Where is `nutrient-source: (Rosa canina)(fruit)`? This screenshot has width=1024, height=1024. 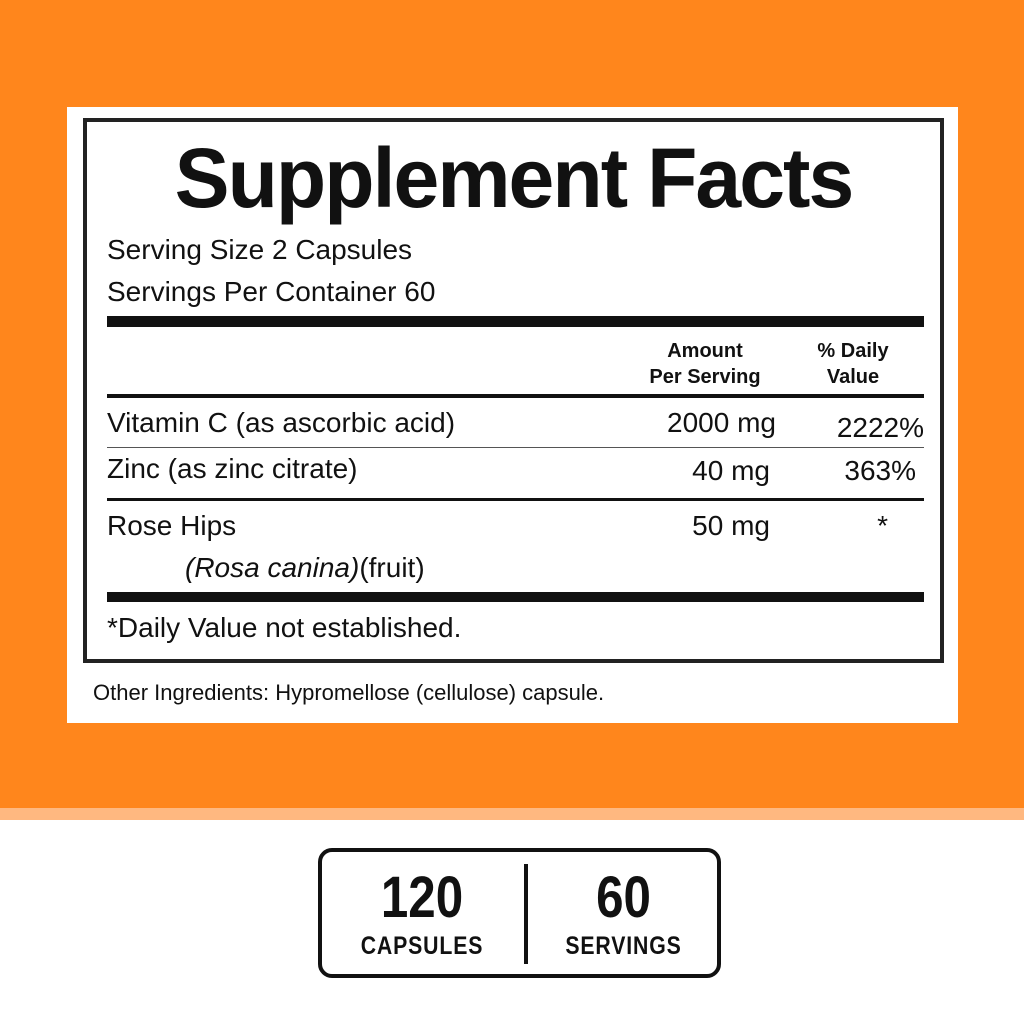
nutrient-source: (Rosa canina)(fruit) is located at coordinates (305, 568).